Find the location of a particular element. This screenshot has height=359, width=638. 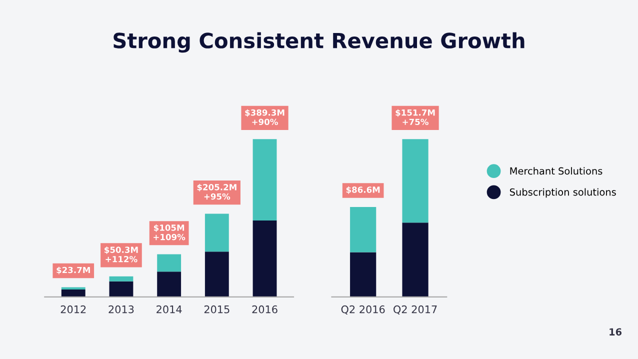

legend-label: Merchant Solutions is located at coordinates (556, 171).